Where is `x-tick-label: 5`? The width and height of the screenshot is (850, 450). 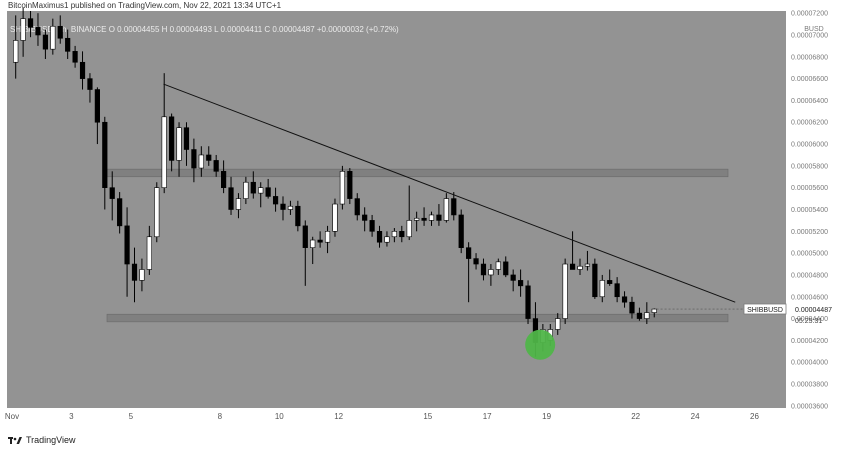
x-tick-label: 5 is located at coordinates (131, 416).